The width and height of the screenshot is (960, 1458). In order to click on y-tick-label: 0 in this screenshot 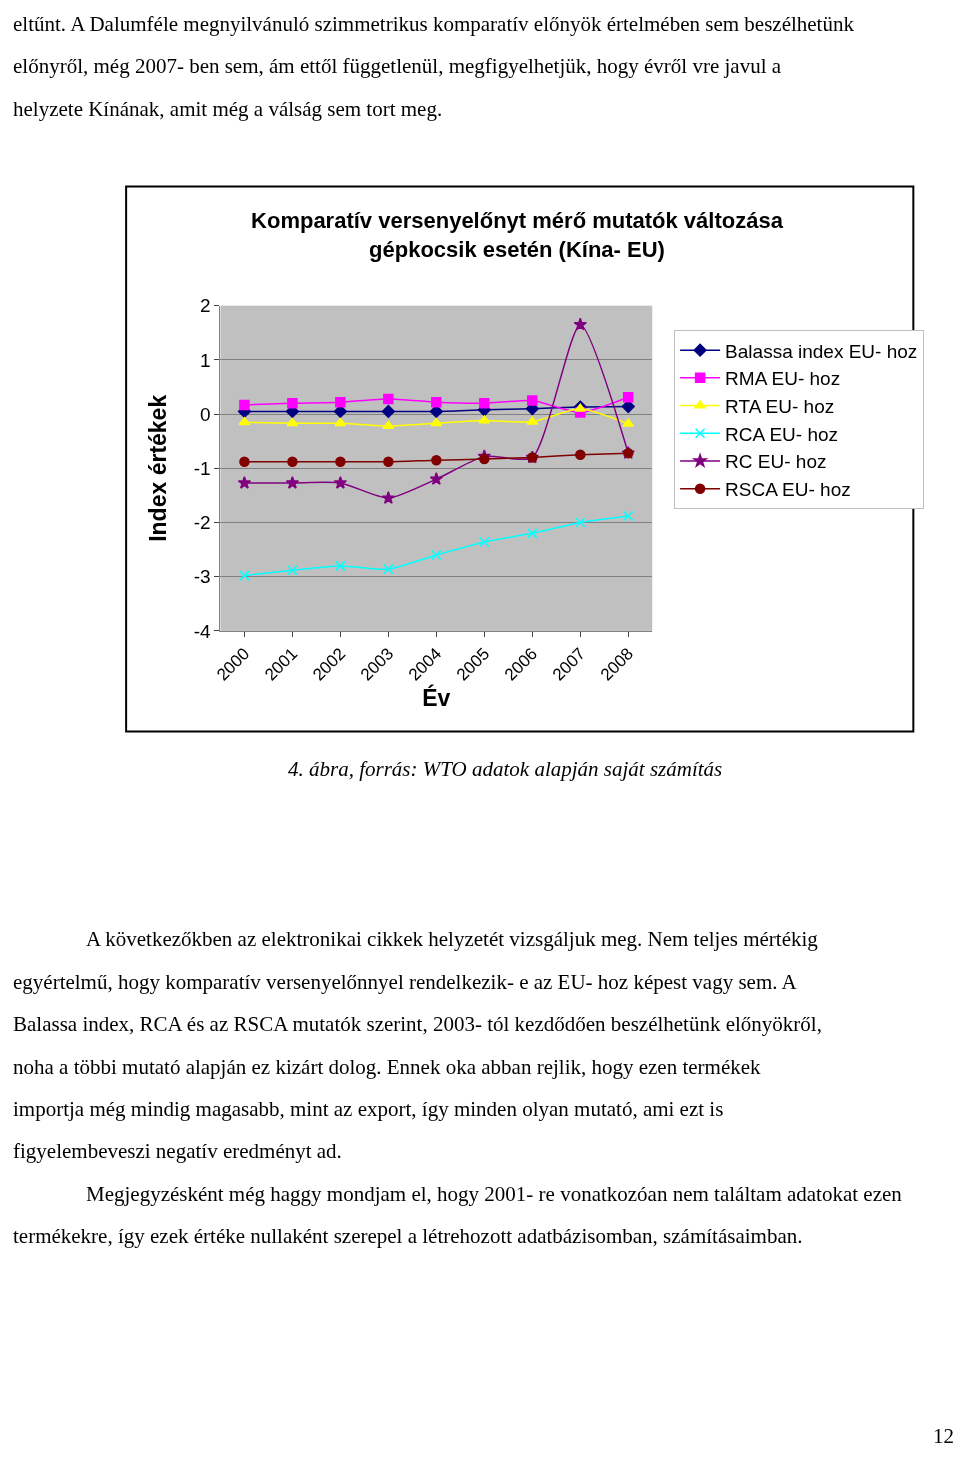, I will do `click(205, 414)`.